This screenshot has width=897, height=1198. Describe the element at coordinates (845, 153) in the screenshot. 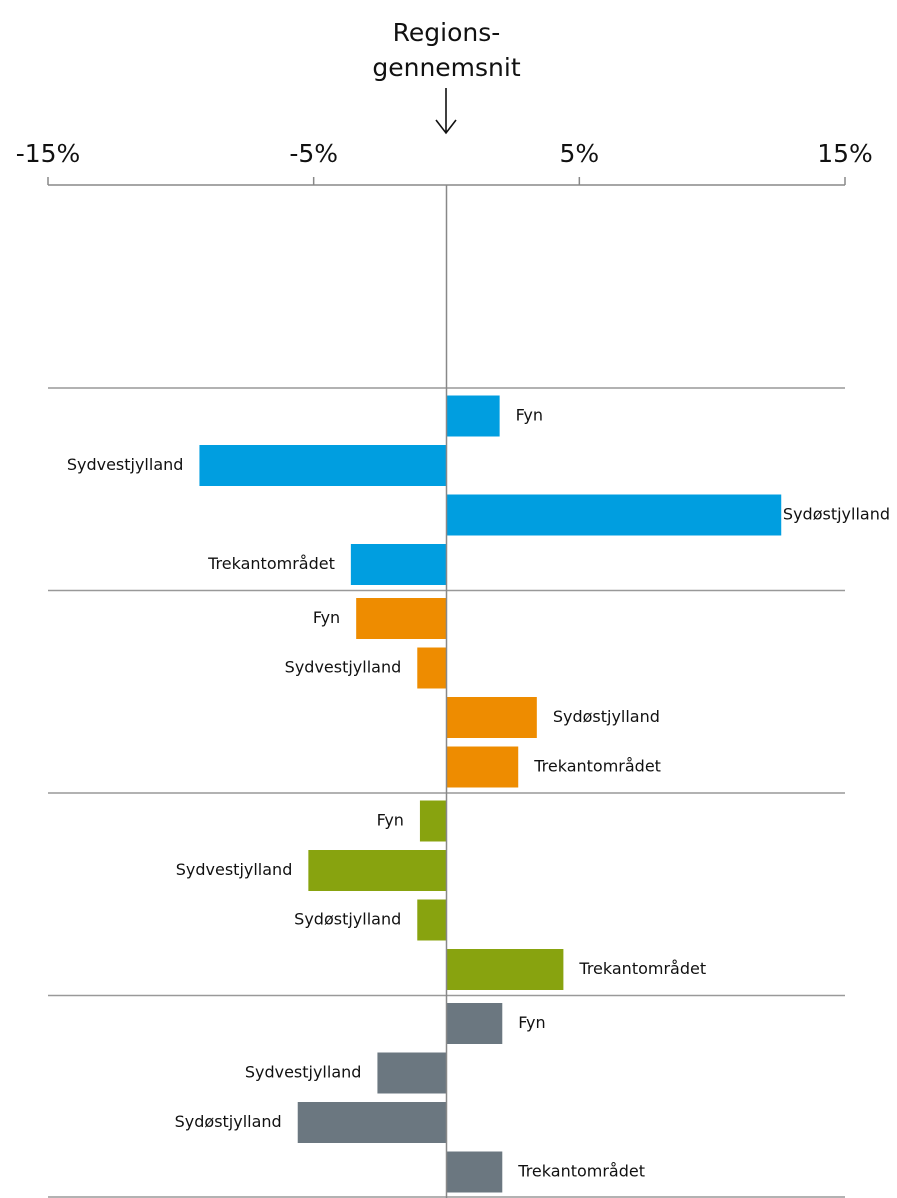

I see `x-tick-label: 15%` at that location.